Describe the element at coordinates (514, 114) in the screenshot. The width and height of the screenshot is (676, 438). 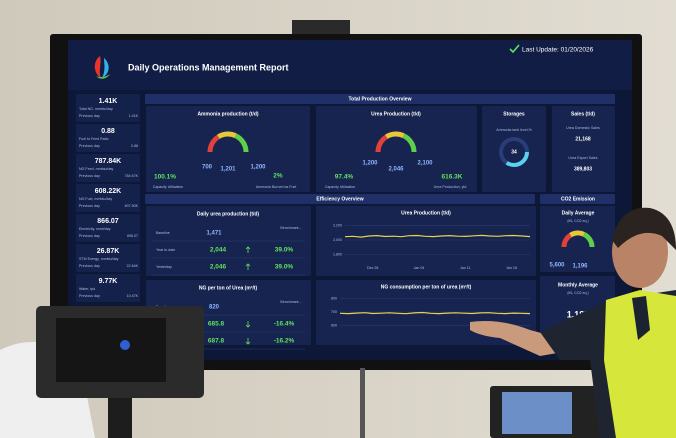
I see `label: Storages` at that location.